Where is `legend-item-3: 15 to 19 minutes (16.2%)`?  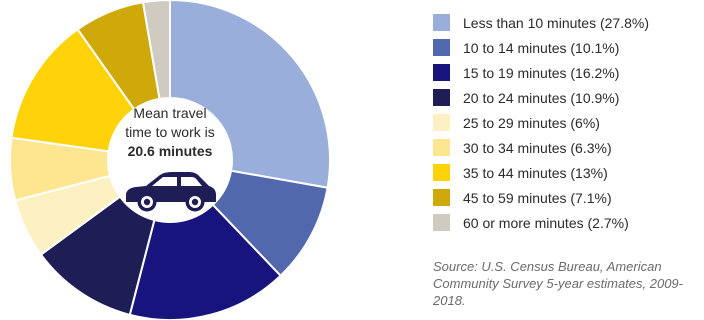
legend-item-3: 15 to 19 minutes (16.2%) is located at coordinates (541, 72).